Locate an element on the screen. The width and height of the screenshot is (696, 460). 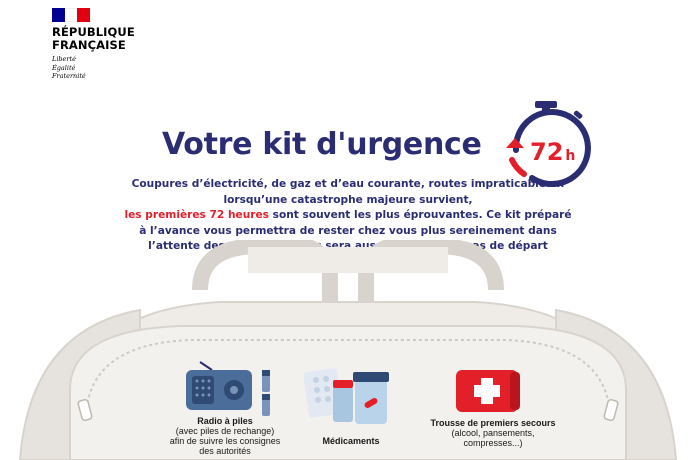
motto-egalite: Égalité is located at coordinates (64, 67).